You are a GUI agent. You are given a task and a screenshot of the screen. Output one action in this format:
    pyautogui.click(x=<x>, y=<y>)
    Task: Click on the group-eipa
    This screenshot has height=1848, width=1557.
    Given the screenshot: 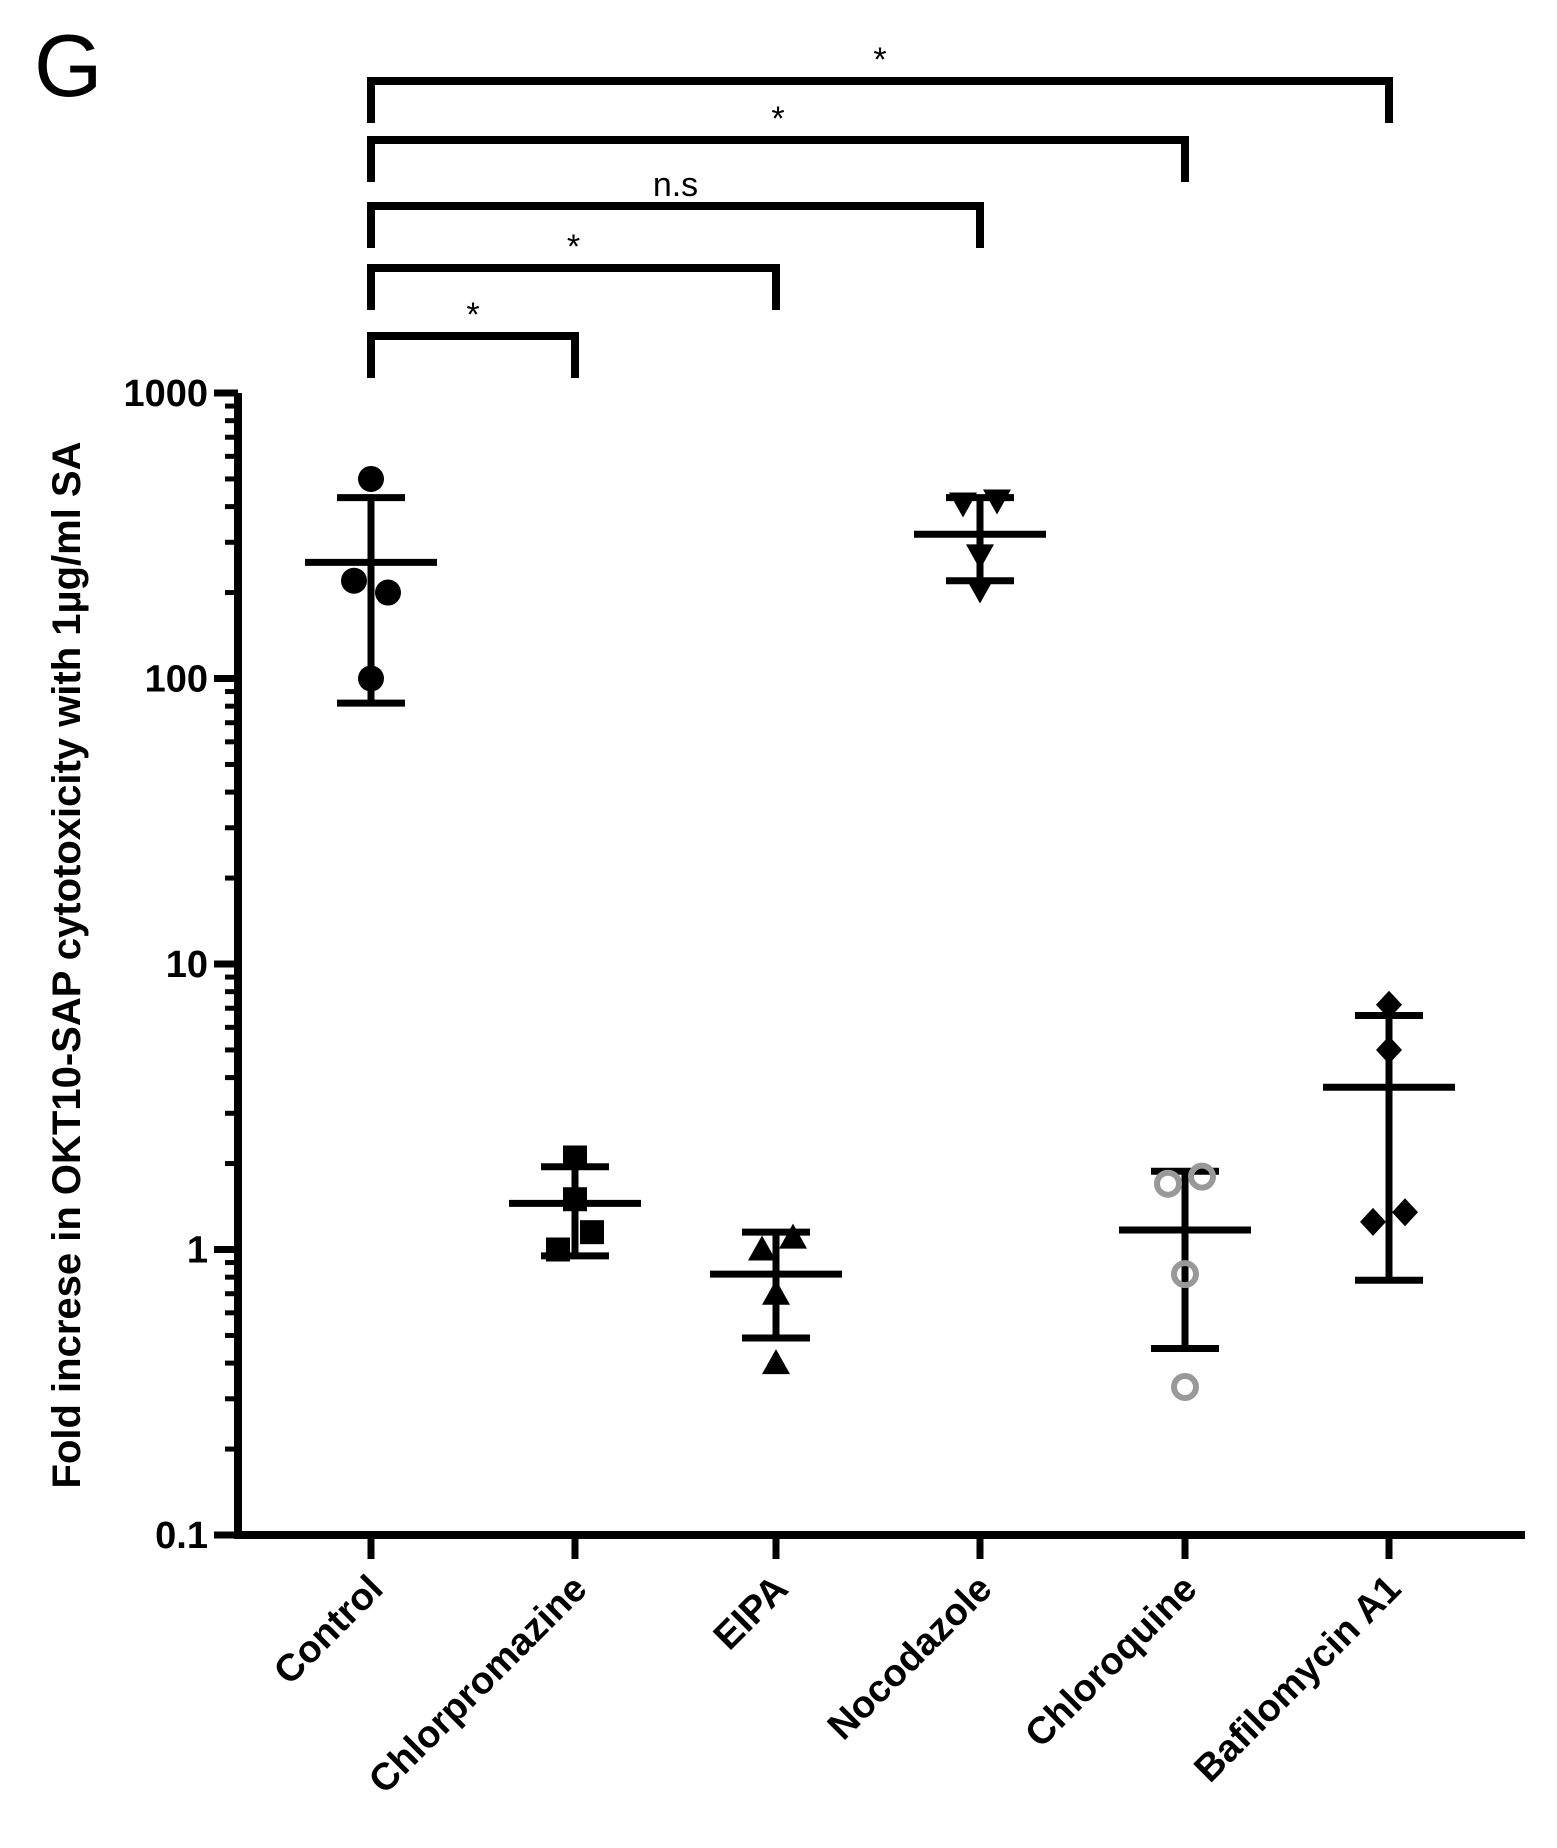 What is the action you would take?
    pyautogui.click(x=776, y=1299)
    